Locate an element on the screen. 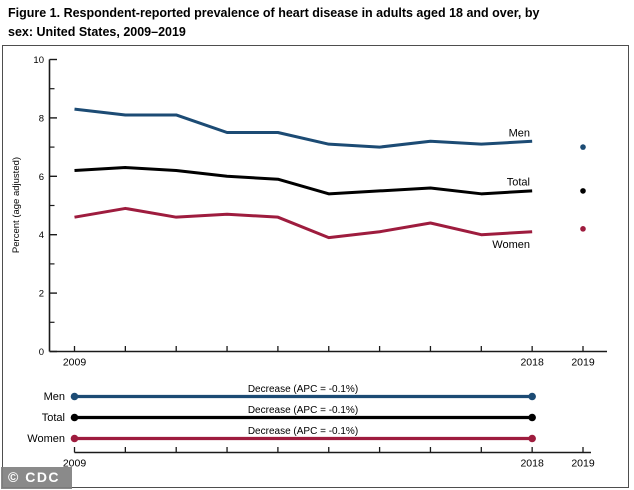 The width and height of the screenshot is (634, 490). y-axis-title: Percent (age adjusted) is located at coordinates (16, 205).